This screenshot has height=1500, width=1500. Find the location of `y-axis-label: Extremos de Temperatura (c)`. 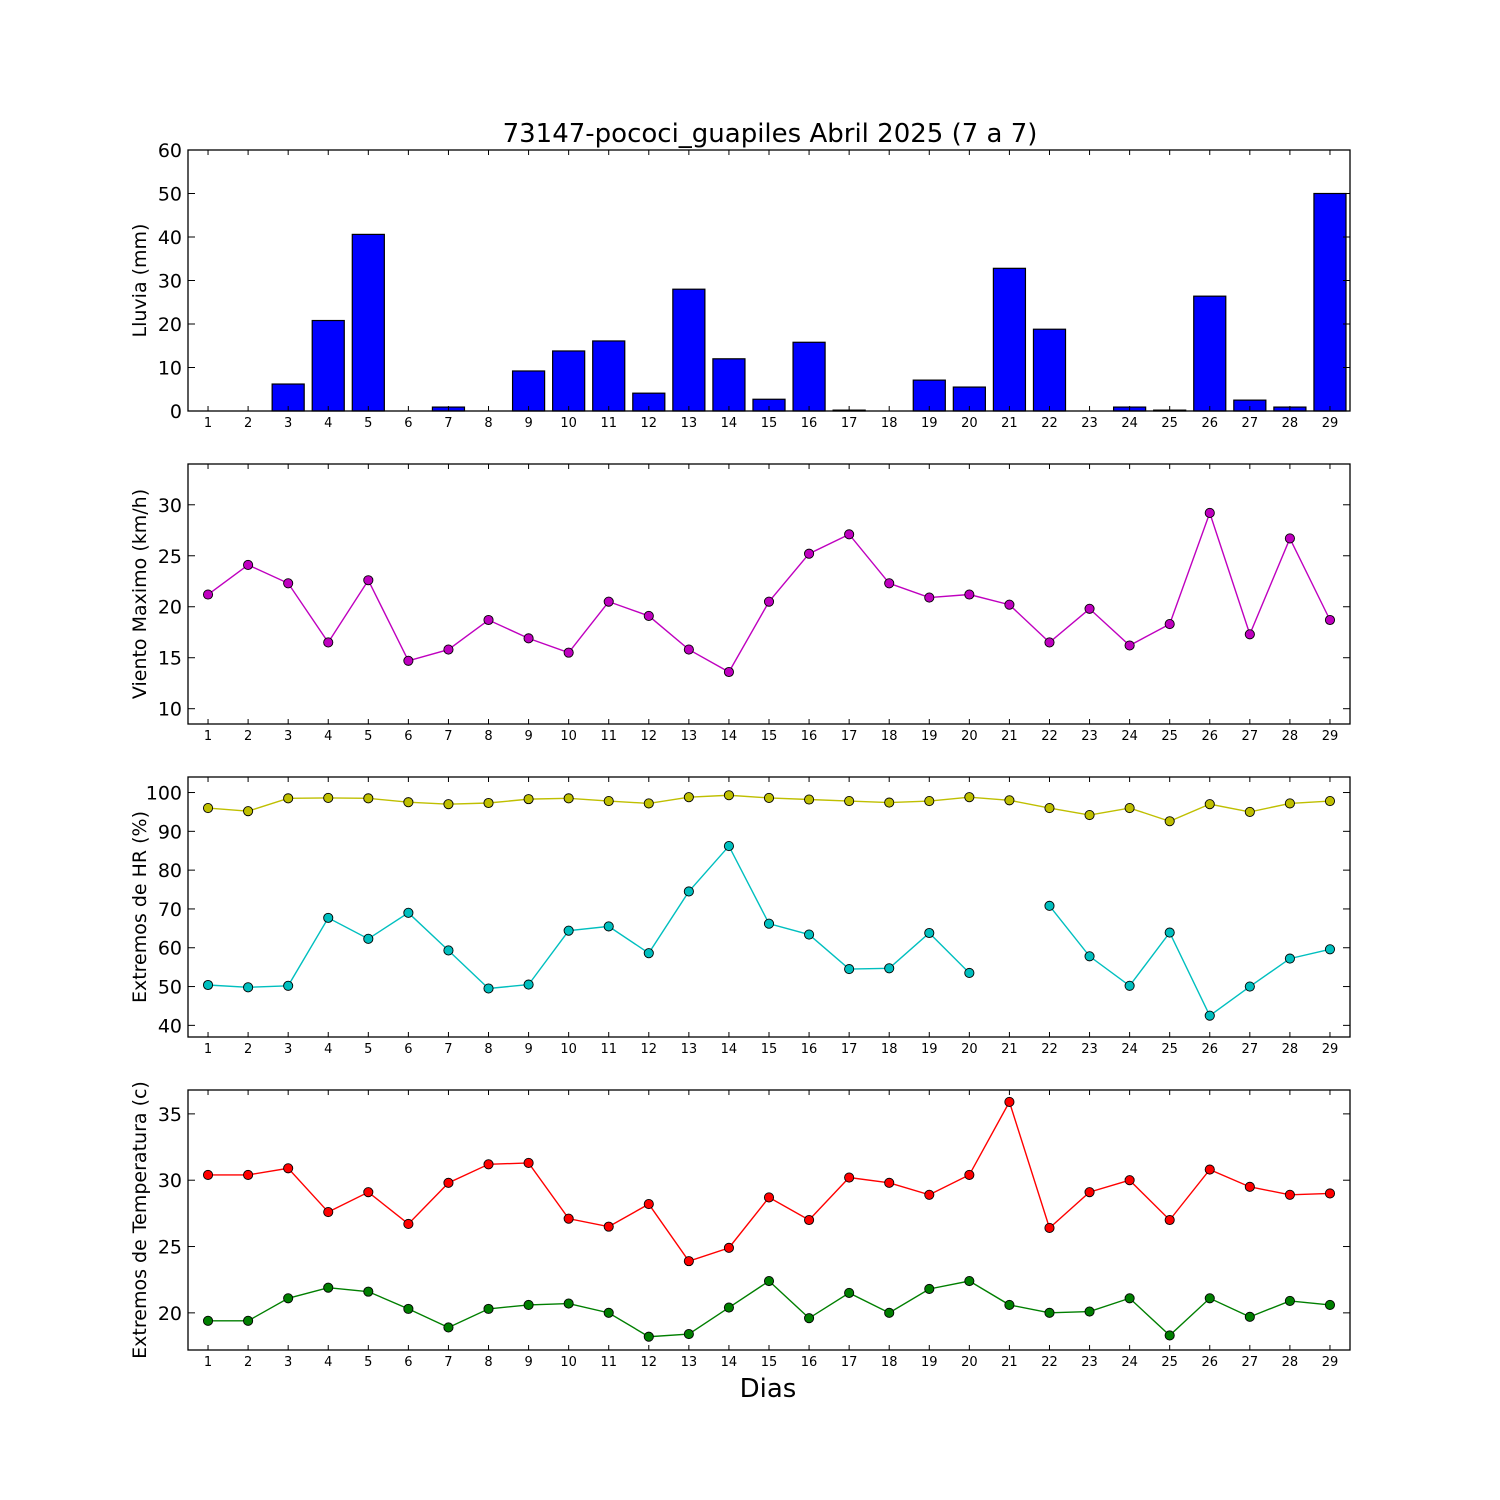

y-axis-label: Extremos de Temperatura (c) is located at coordinates (140, 1220).